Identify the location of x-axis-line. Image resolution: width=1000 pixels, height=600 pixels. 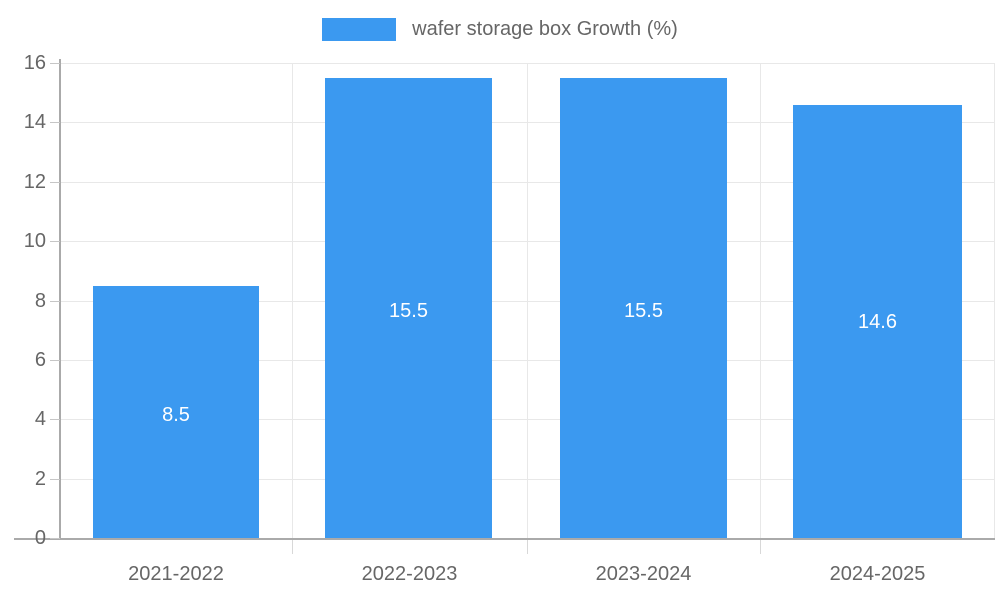
(504, 539).